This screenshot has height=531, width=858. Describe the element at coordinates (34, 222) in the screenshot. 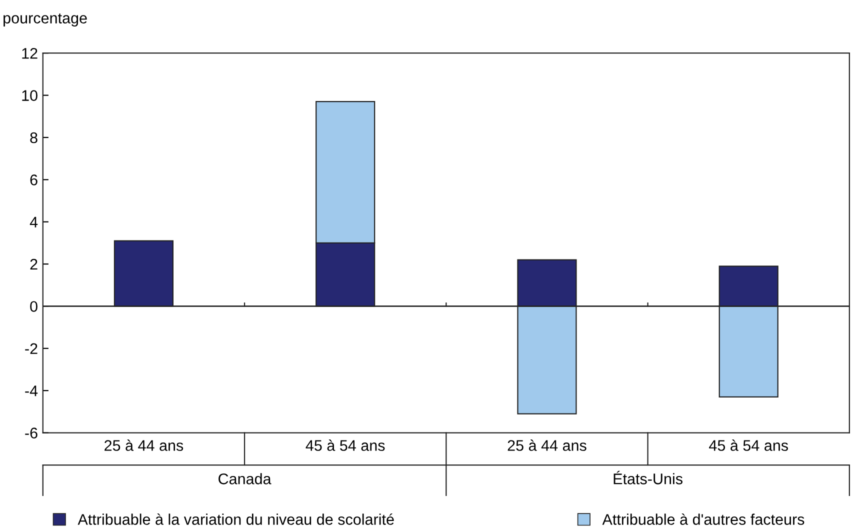

I see `y-tick-label: 4` at that location.